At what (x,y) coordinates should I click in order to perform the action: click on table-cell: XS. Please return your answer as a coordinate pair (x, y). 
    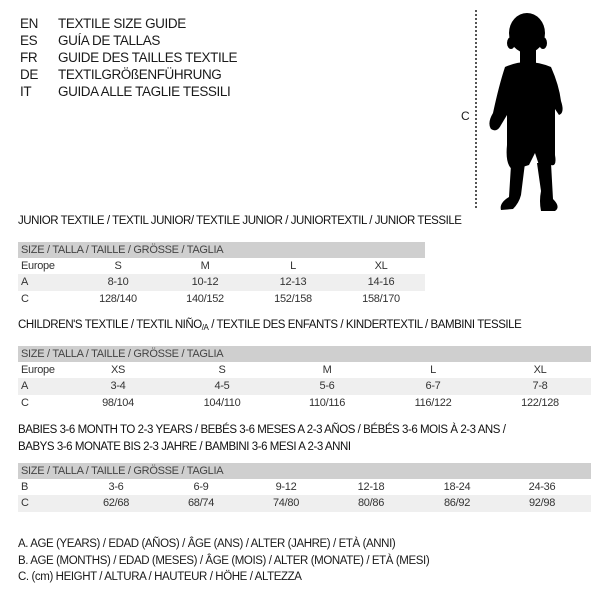
    Looking at the image, I should click on (118, 370).